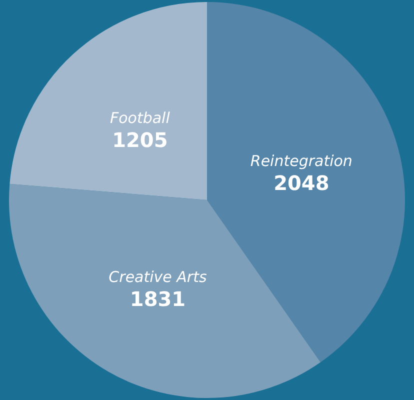 The width and height of the screenshot is (414, 400). I want to click on slice-label: Creative Arts, so click(157, 277).